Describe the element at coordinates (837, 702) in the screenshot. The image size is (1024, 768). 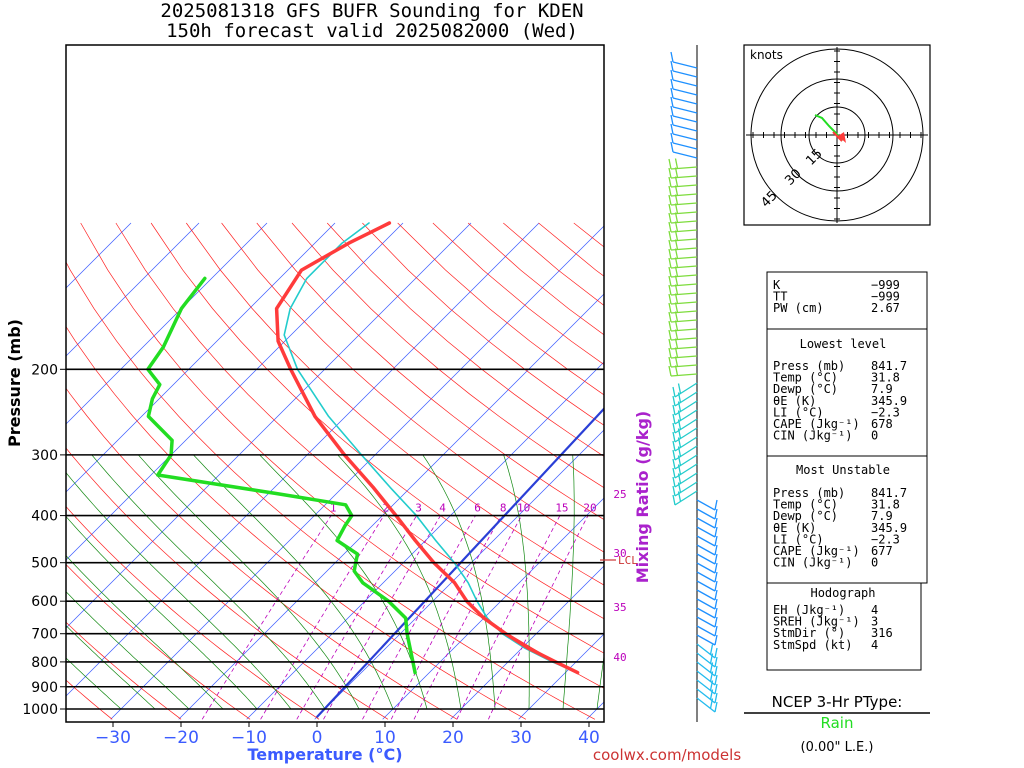
I see `ptype-title: NCEP 3-Hr PType:` at that location.